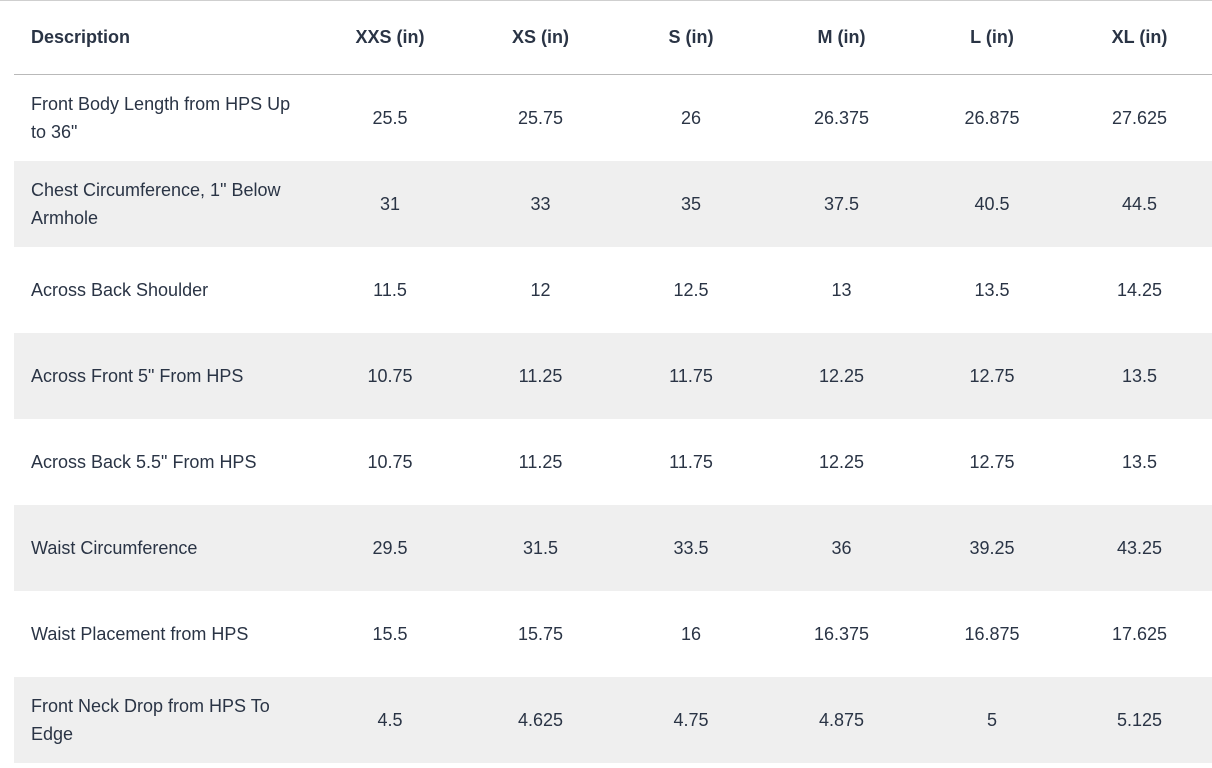 This screenshot has height=768, width=1212. I want to click on row-description: Waist Placement from HPS, so click(140, 633).